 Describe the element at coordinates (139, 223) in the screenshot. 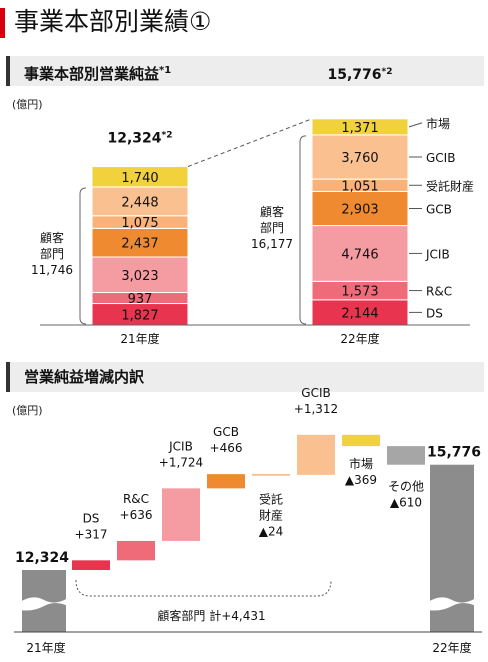

I see `segment-value-label: 1,075` at that location.